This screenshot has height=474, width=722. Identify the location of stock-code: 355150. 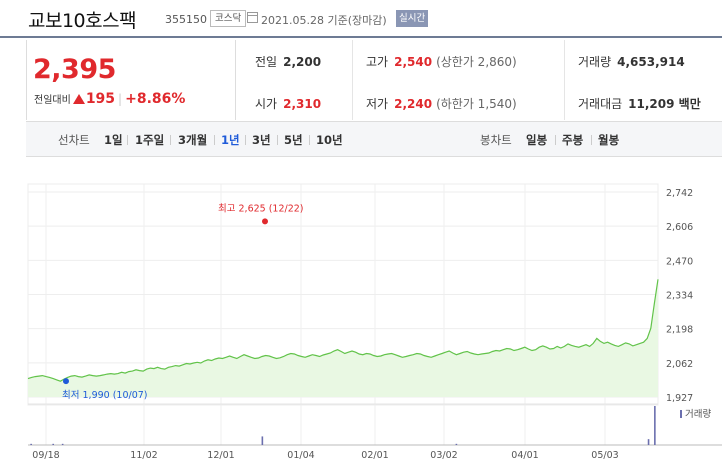
(186, 19).